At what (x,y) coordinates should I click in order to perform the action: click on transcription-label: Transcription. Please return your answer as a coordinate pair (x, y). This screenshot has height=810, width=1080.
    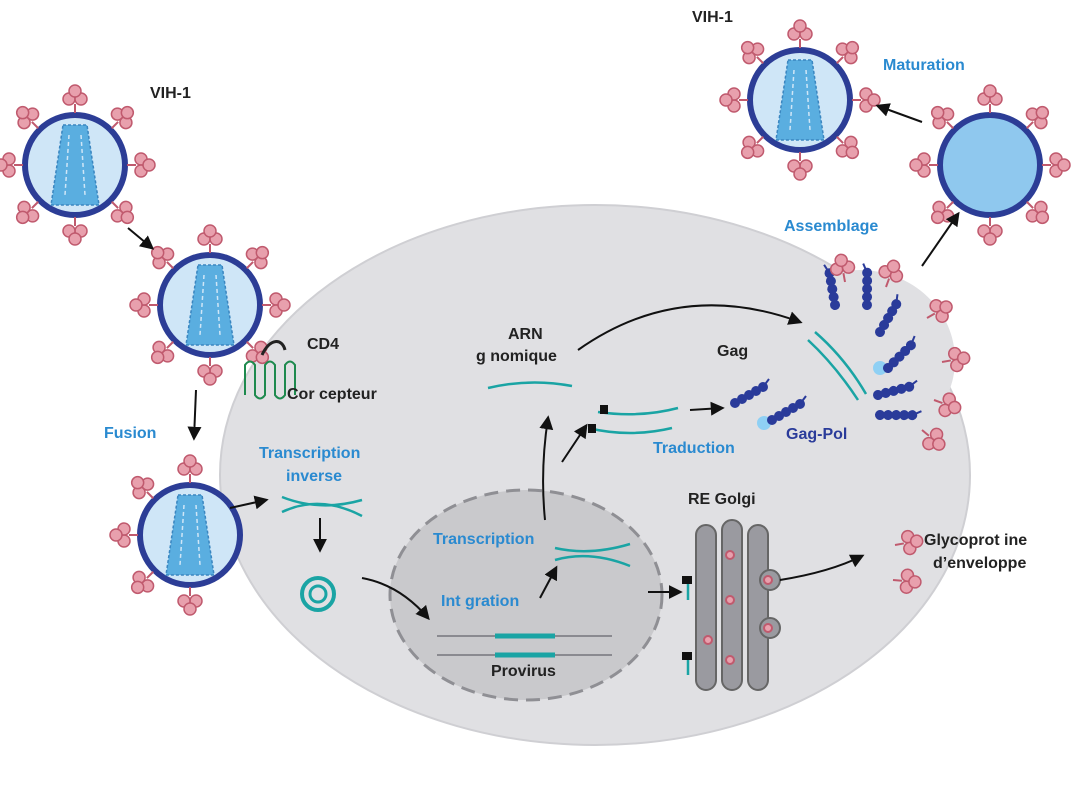
    Looking at the image, I should click on (483, 539).